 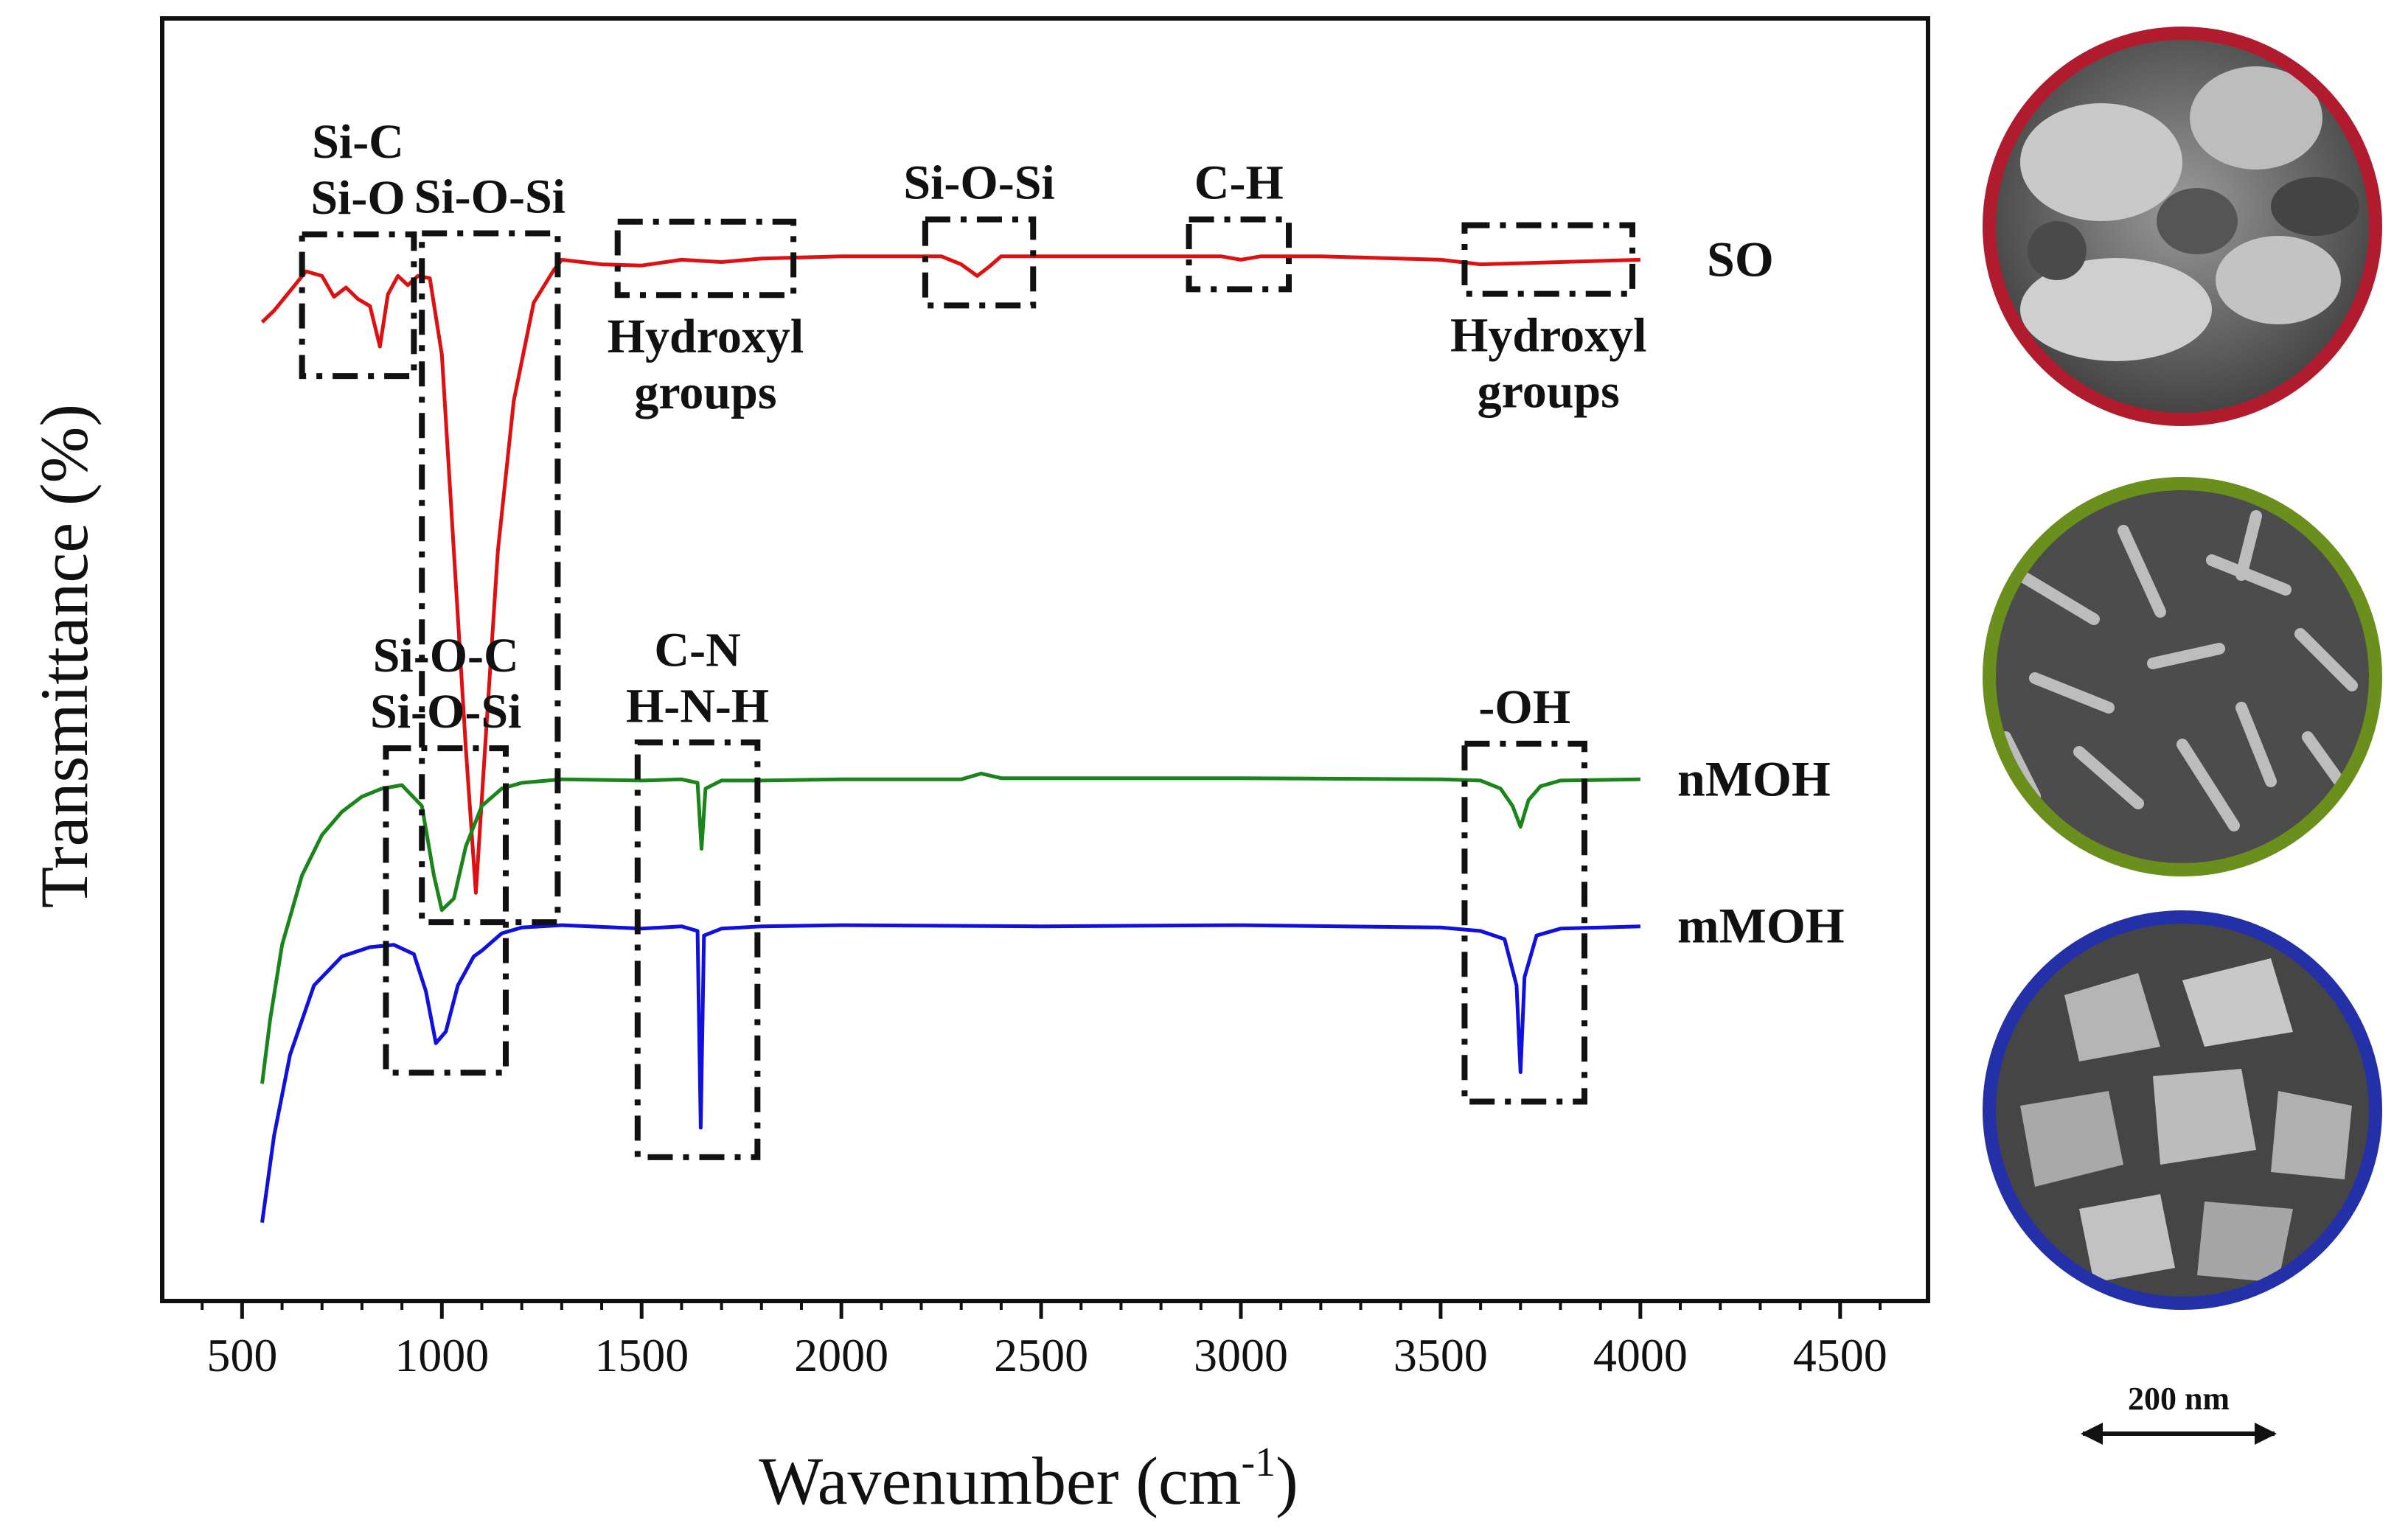 I want to click on x-tick-label-3000: 3000, so click(x=1241, y=1355).